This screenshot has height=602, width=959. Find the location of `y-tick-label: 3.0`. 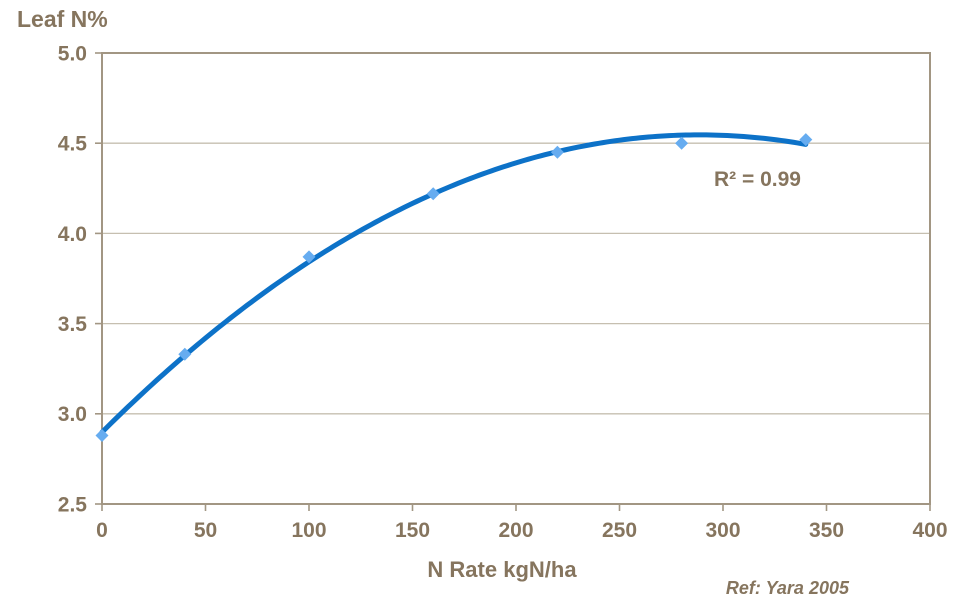

y-tick-label: 3.0 is located at coordinates (72, 414).